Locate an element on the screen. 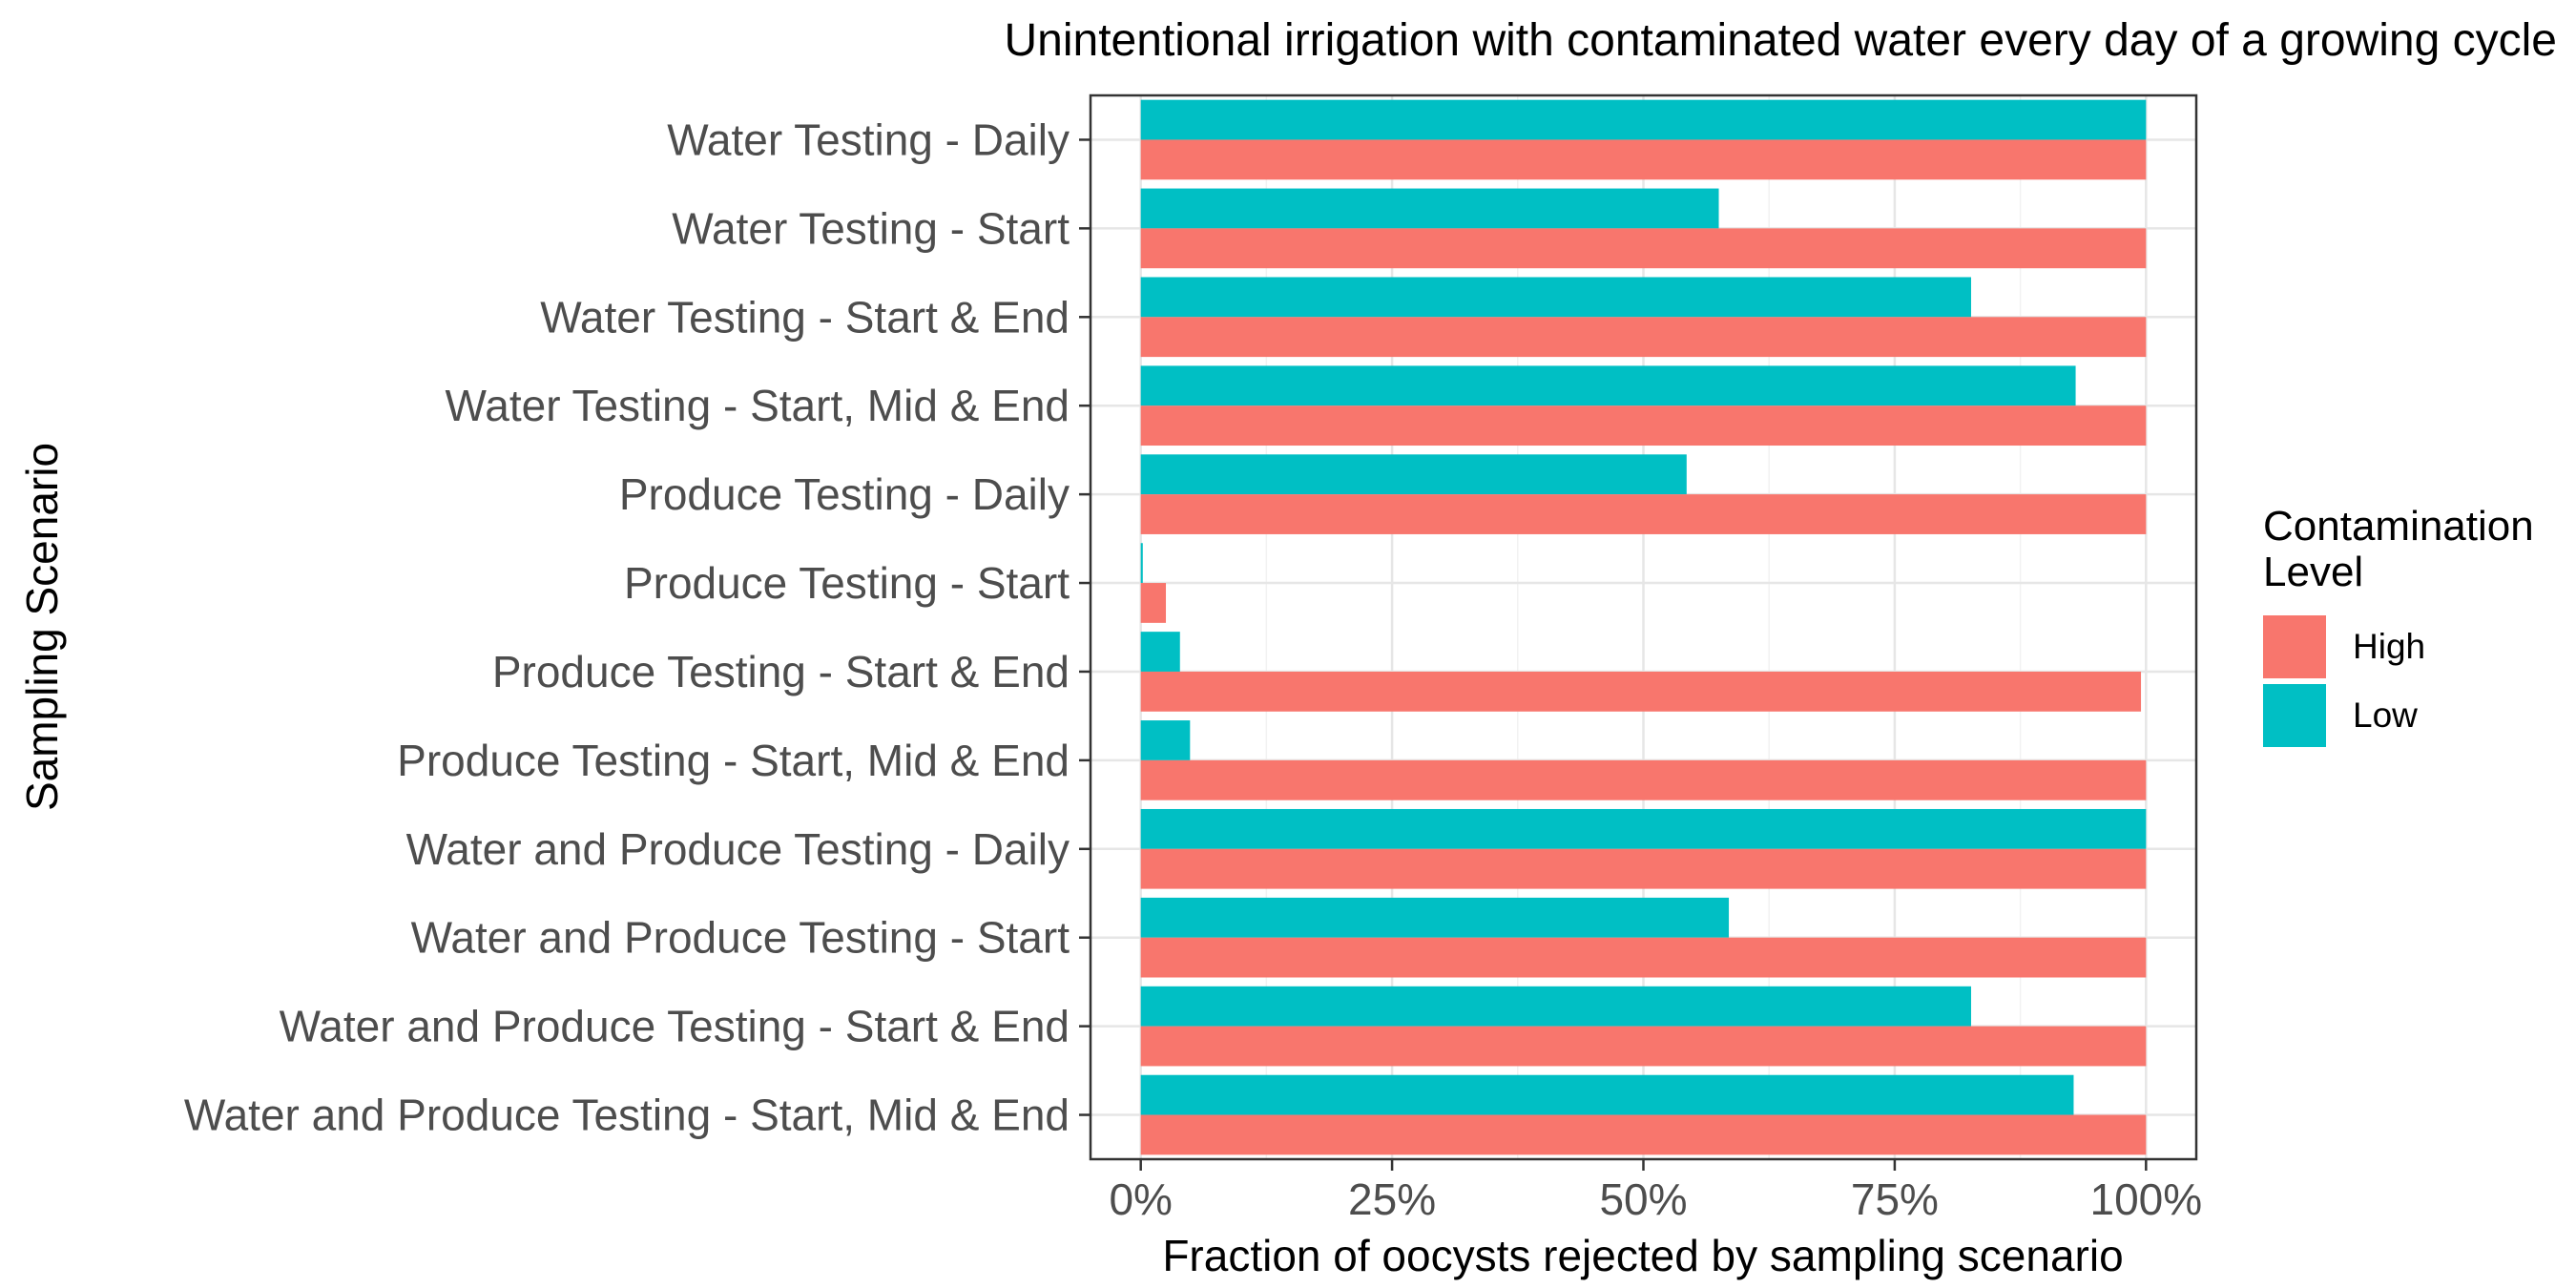 The height and width of the screenshot is (1288, 2576). x-tick-label: 0% is located at coordinates (1140, 1199).